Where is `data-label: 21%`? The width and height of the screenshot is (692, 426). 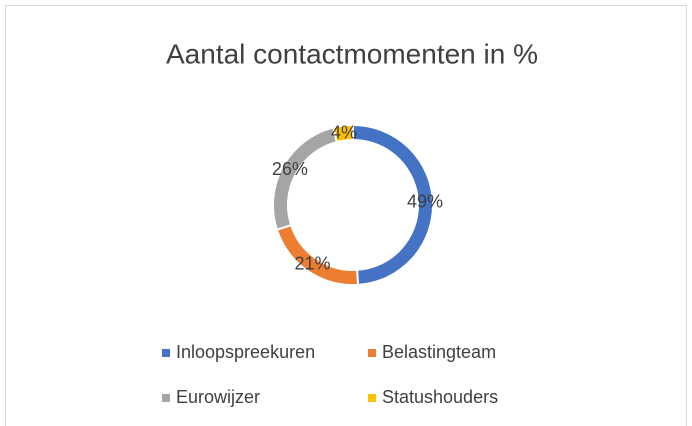
data-label: 21% is located at coordinates (313, 263).